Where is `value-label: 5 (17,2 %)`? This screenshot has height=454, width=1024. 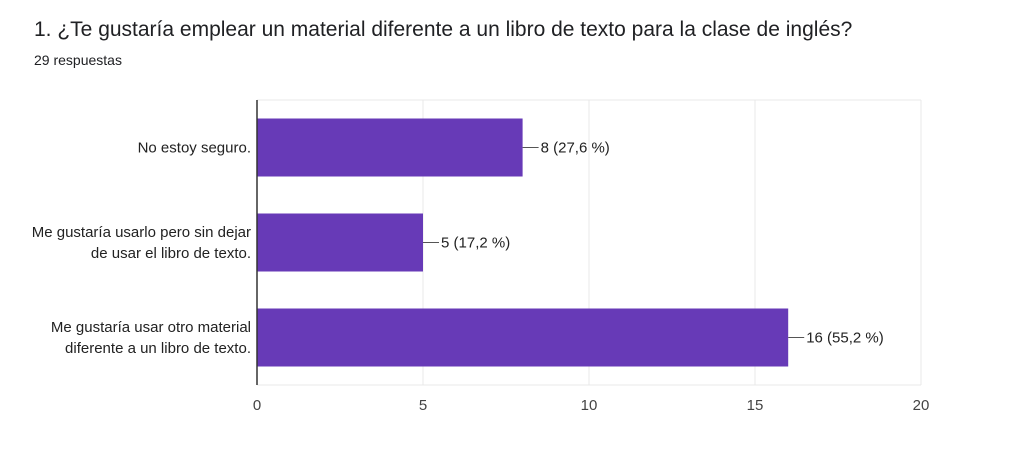
value-label: 5 (17,2 %) is located at coordinates (475, 243).